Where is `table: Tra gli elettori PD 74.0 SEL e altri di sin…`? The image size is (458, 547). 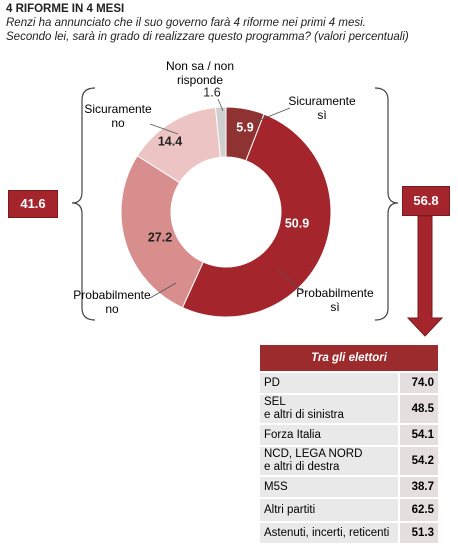 table: Tra gli elettori PD 74.0 SEL e altri di sin… is located at coordinates (349, 444).